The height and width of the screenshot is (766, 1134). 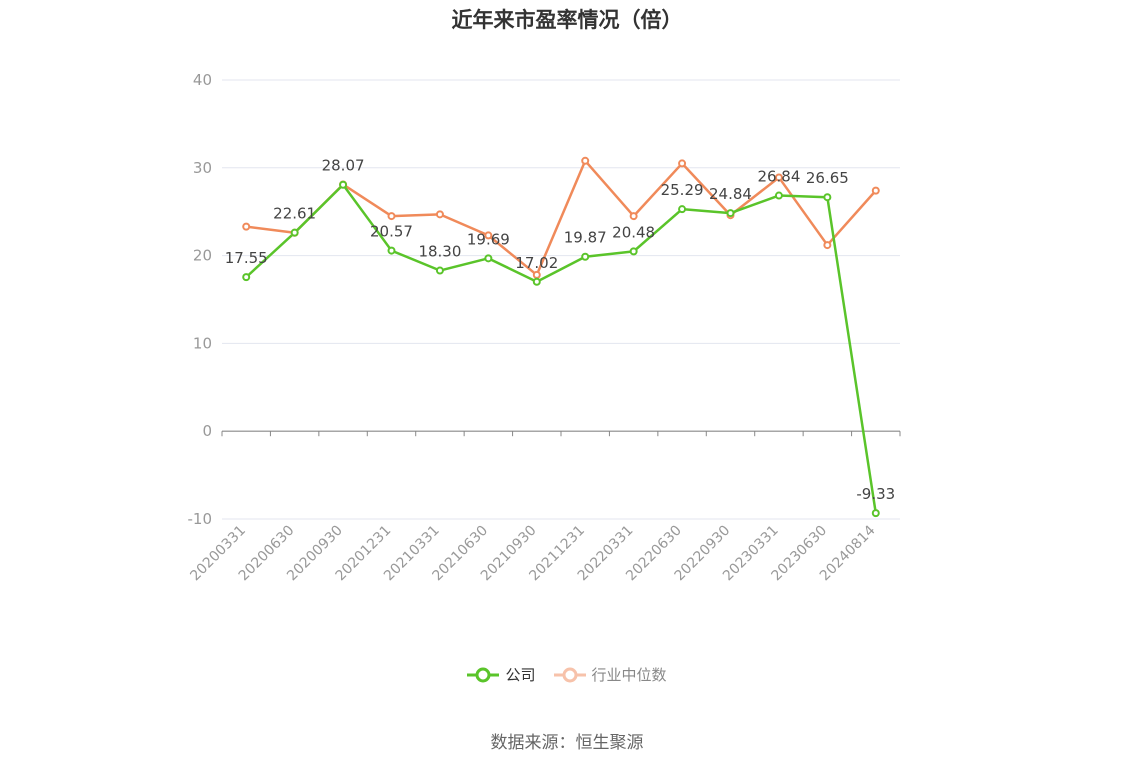 I want to click on legend-item-industry: 行业中位数, so click(x=610, y=674).